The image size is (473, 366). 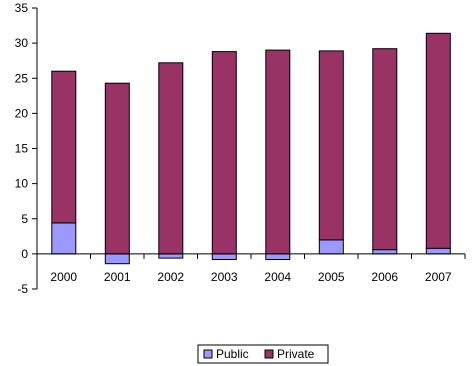 What do you see at coordinates (224, 256) in the screenshot?
I see `bar-public-2003` at bounding box center [224, 256].